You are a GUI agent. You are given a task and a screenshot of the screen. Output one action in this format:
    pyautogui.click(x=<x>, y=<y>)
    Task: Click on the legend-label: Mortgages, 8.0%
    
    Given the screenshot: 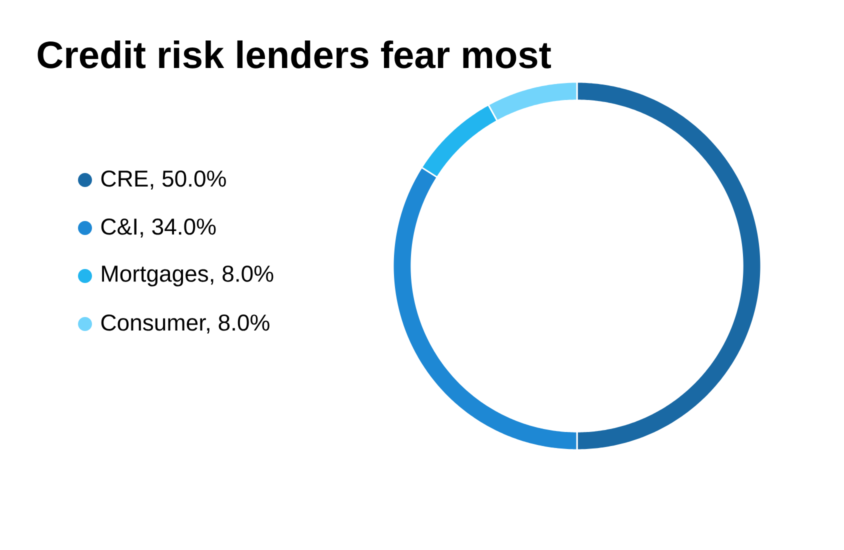 What is the action you would take?
    pyautogui.click(x=188, y=276)
    